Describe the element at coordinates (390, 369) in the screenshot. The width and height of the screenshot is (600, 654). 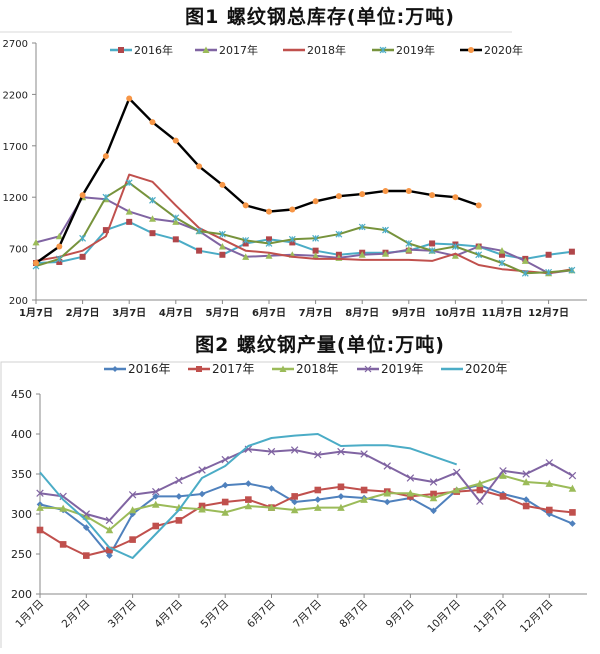
I see `legend-item: 2019年` at that location.